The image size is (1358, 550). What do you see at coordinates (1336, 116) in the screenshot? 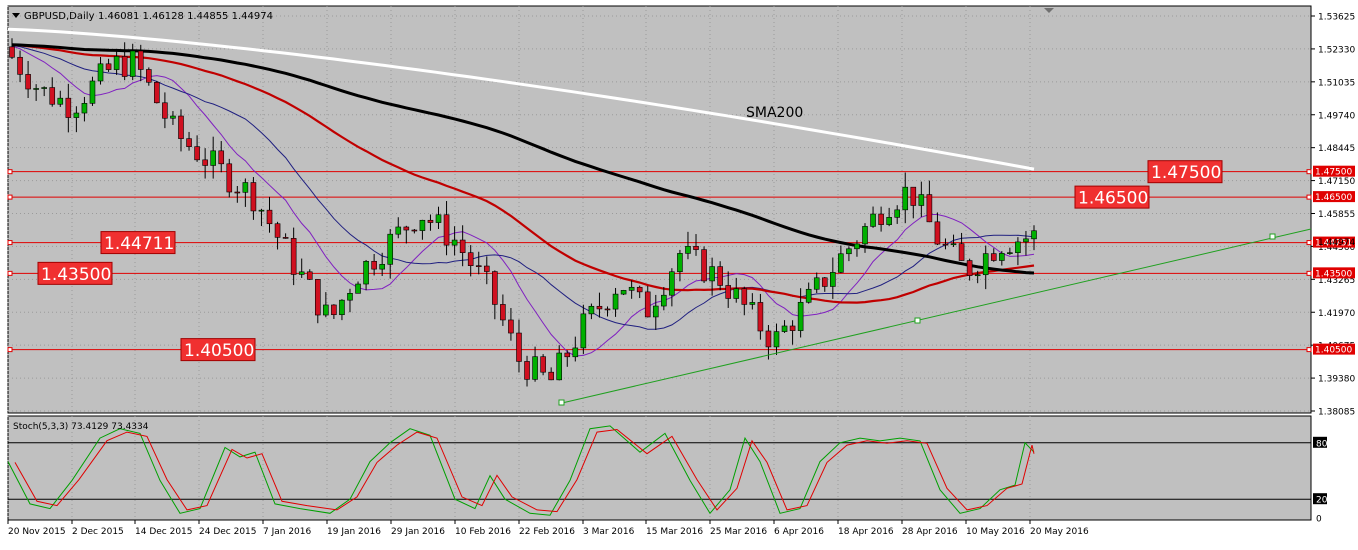
I see `price-tick-label: 1.49740` at bounding box center [1336, 116].